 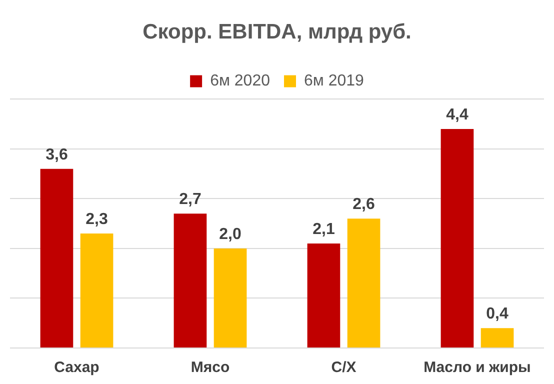 I want to click on x-tick-label: Мясо, so click(x=210, y=367).